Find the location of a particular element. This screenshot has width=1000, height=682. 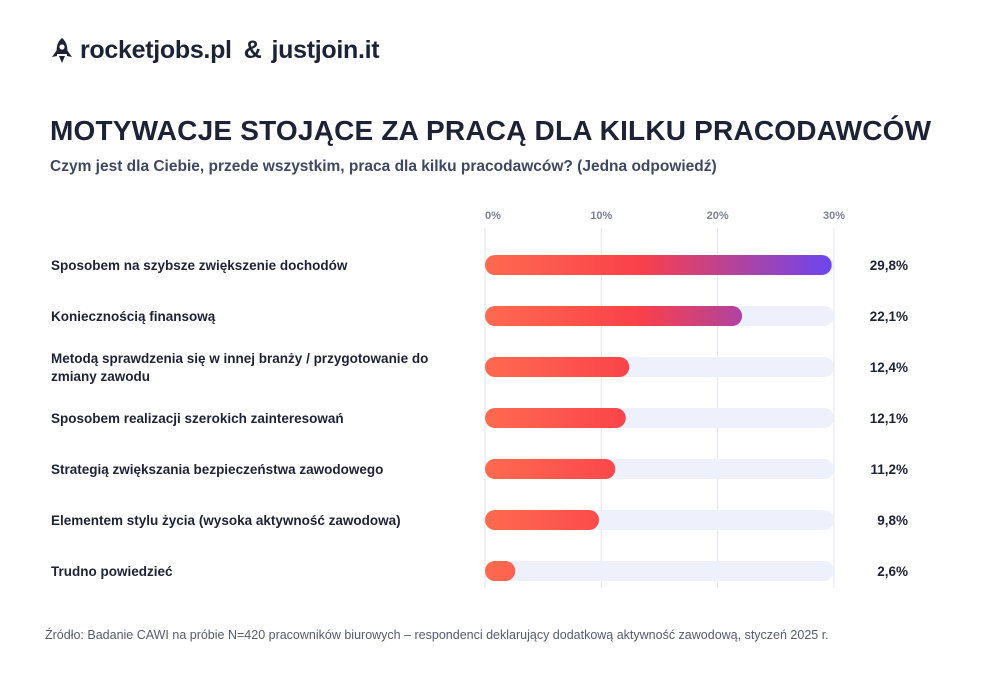

x-tick-label: 20% is located at coordinates (718, 216).